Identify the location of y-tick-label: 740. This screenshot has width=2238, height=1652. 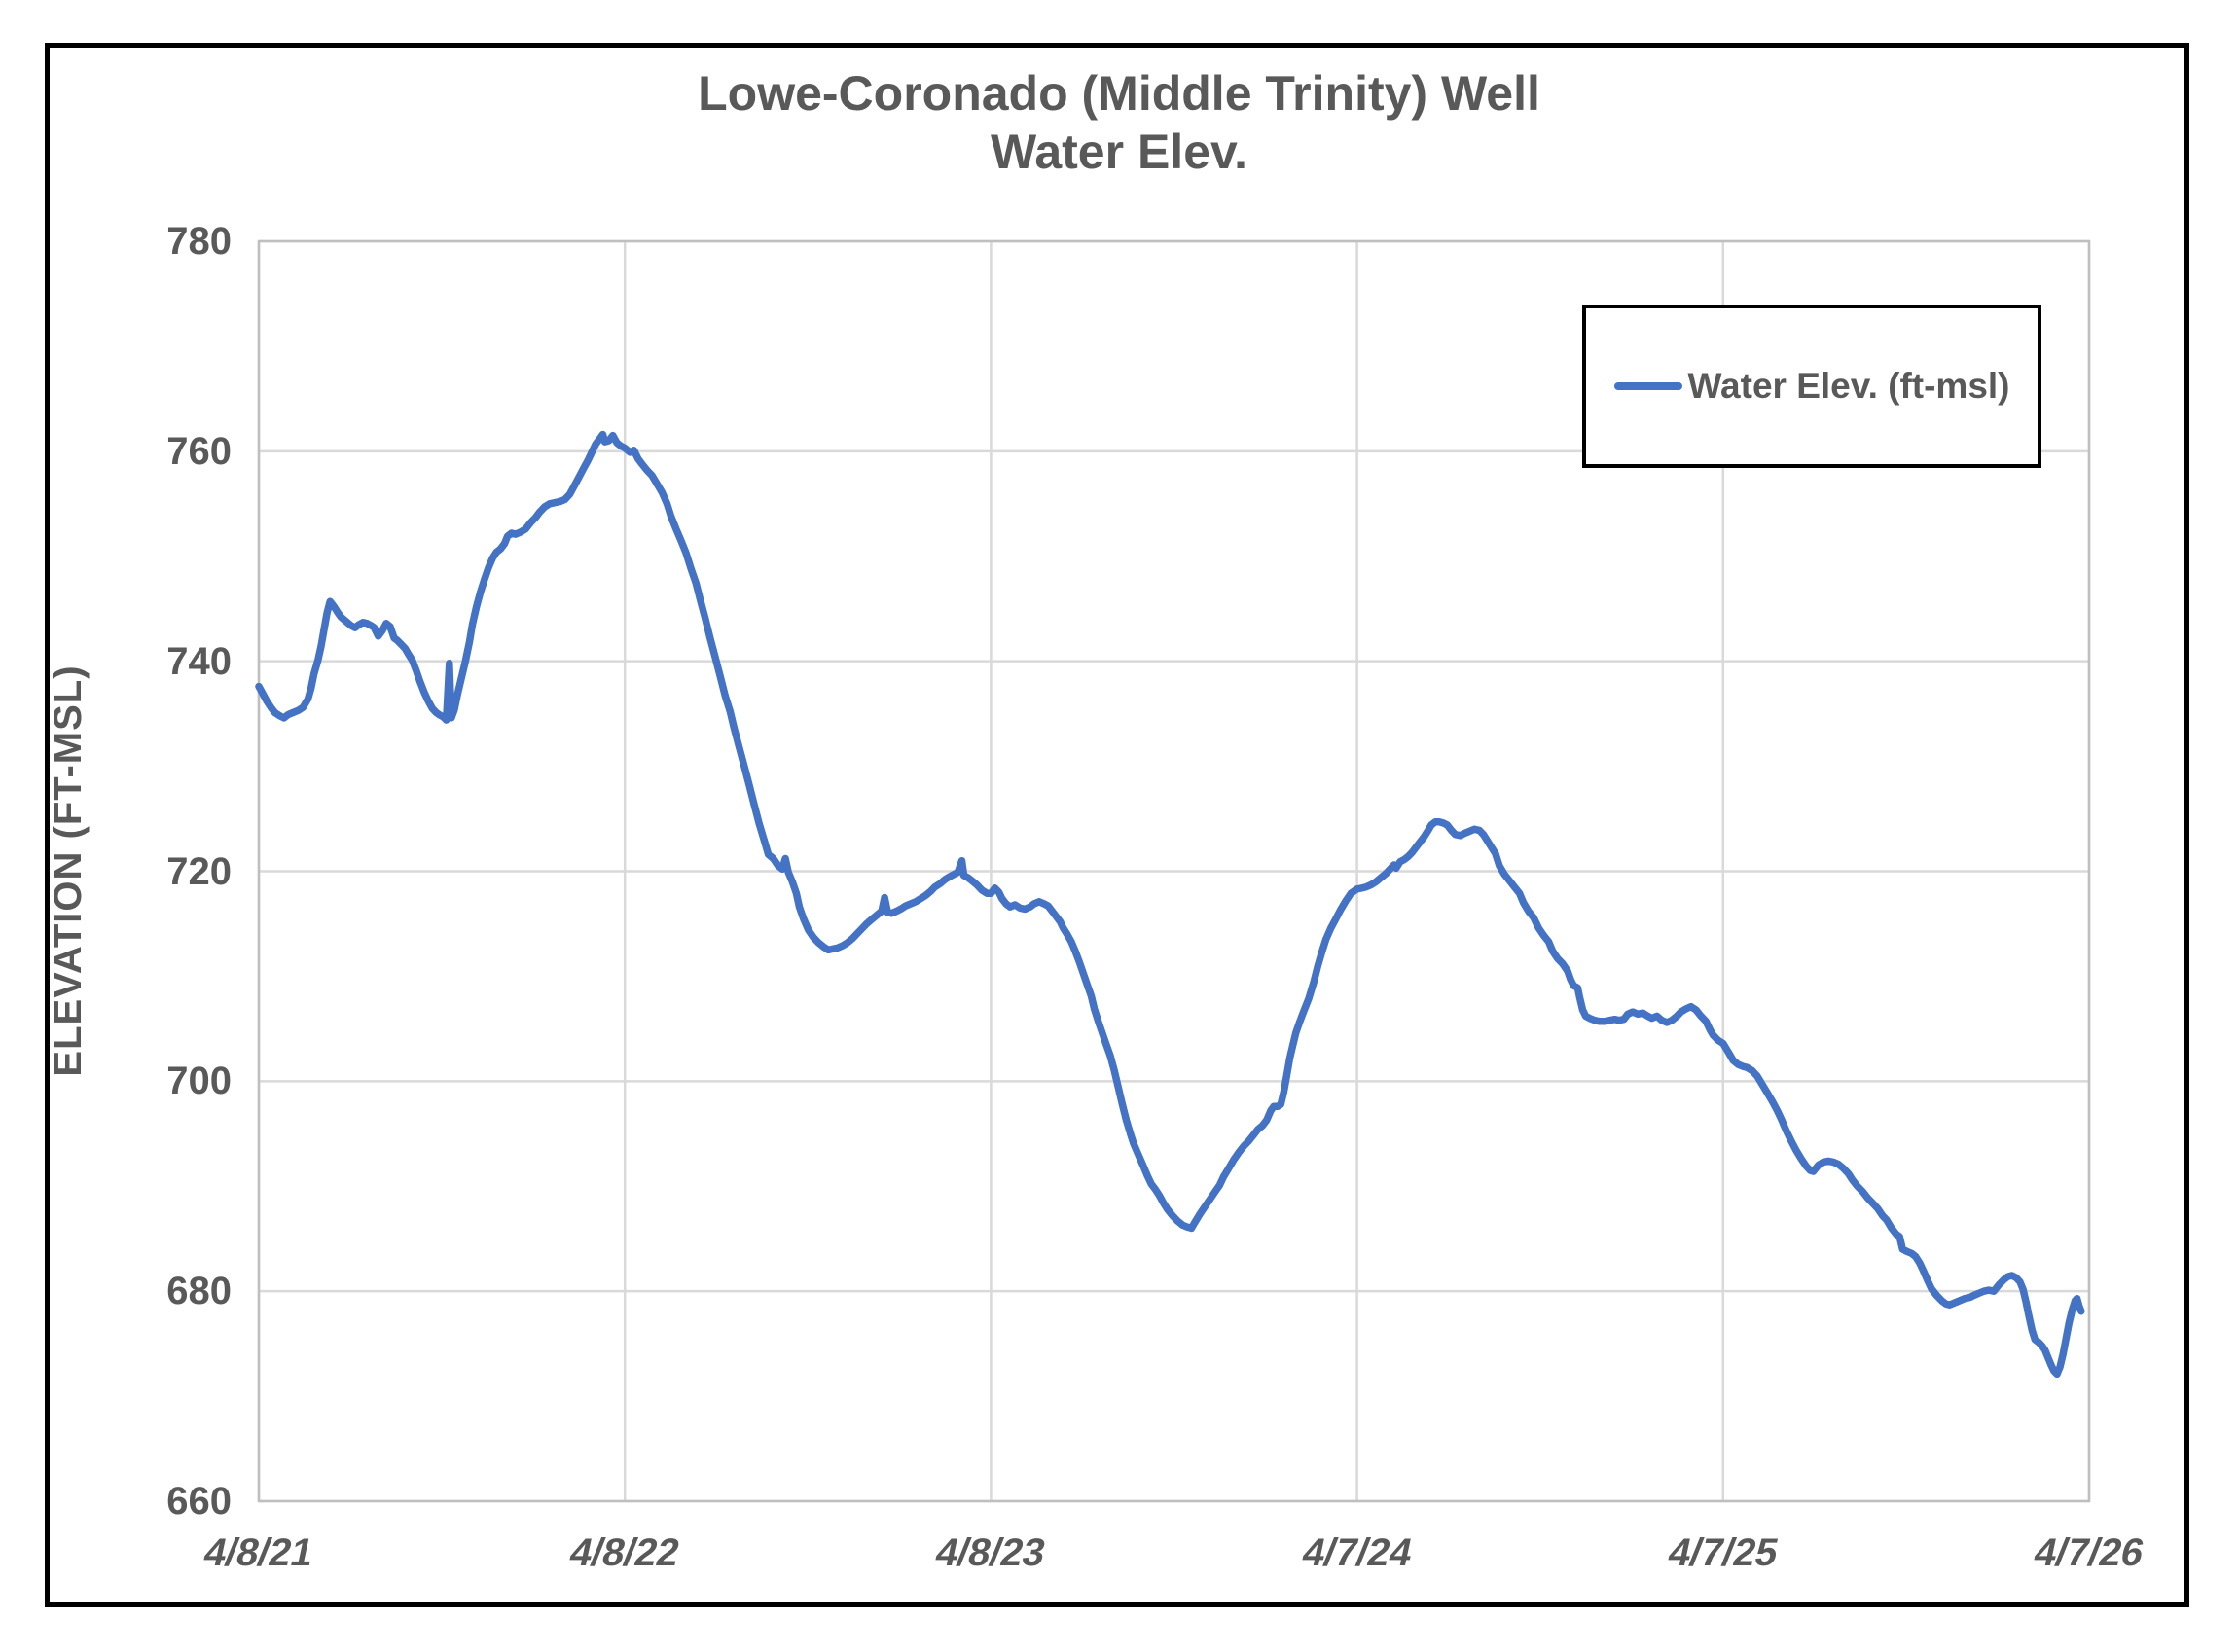
(199, 661).